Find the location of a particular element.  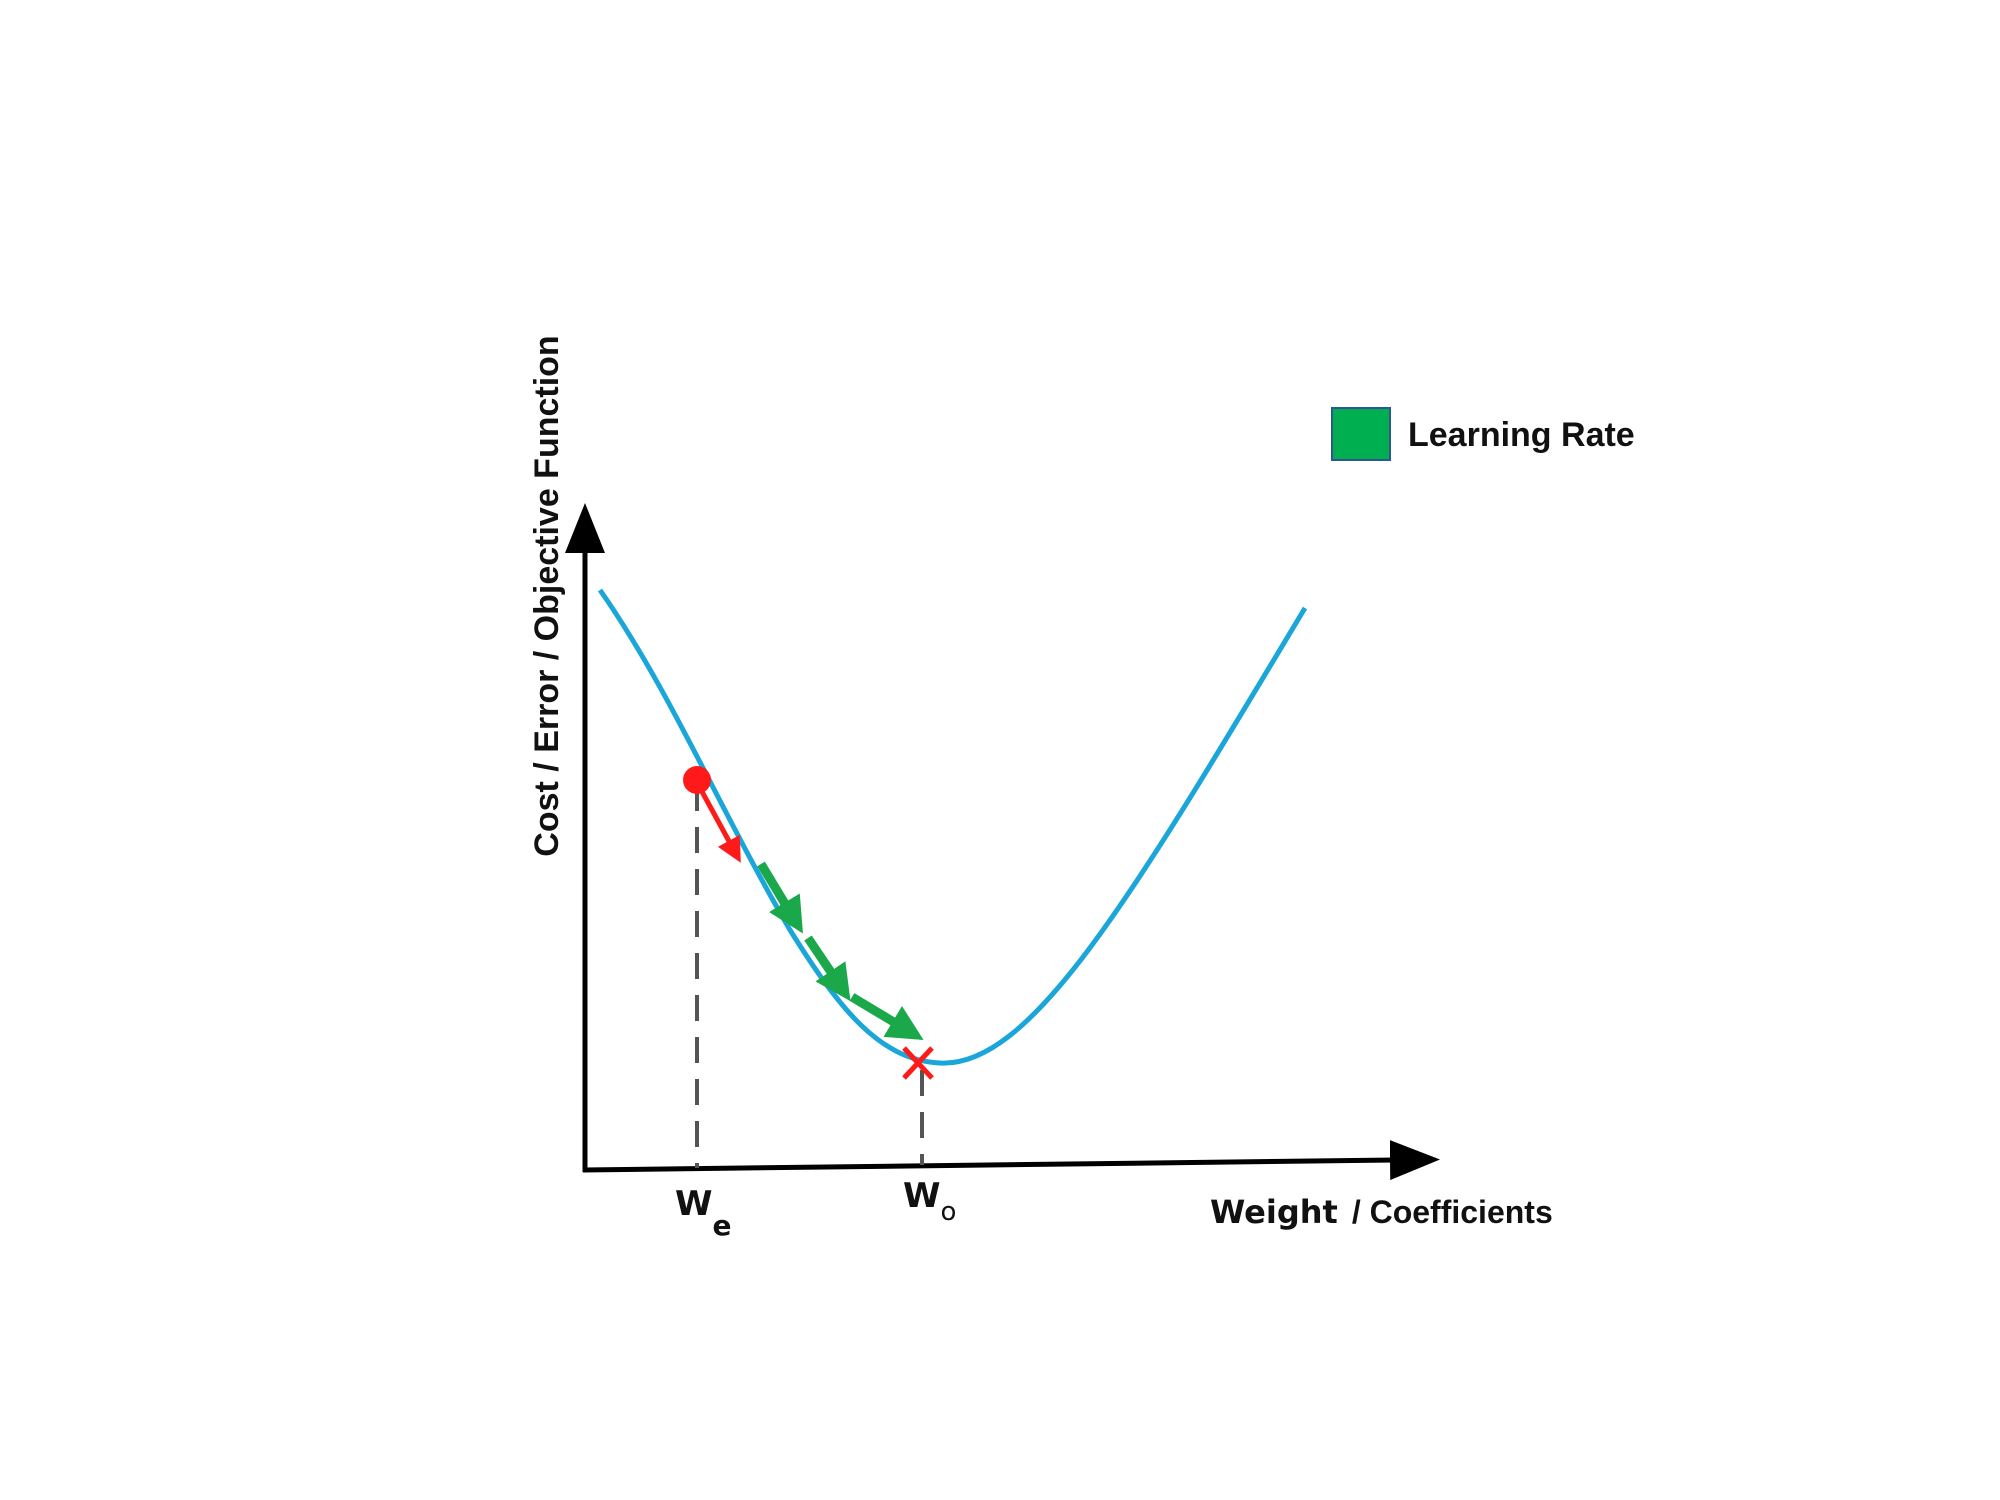

x-axis is located at coordinates (1011, 1160).